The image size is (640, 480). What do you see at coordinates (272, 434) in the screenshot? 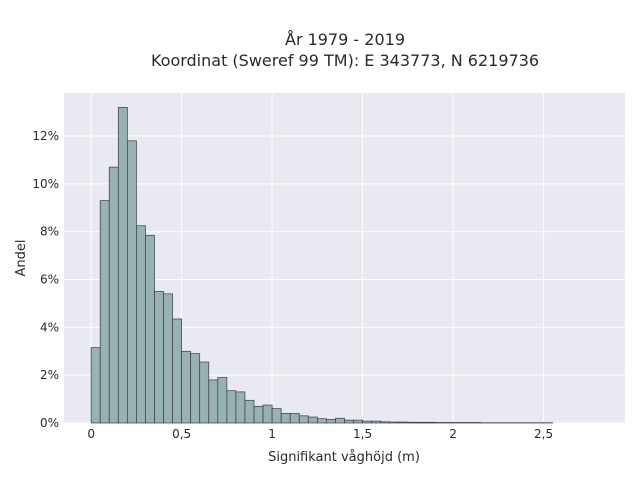
I see `x-tick-label: 1` at bounding box center [272, 434].